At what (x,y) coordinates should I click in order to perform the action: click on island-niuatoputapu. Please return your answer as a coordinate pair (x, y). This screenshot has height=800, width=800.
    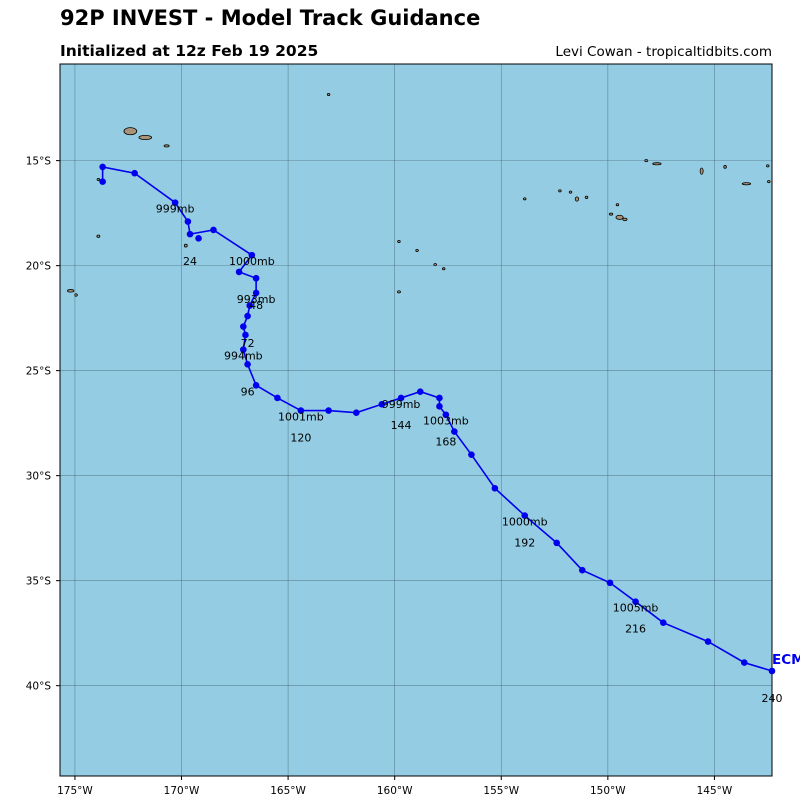
    Looking at the image, I should click on (98, 180).